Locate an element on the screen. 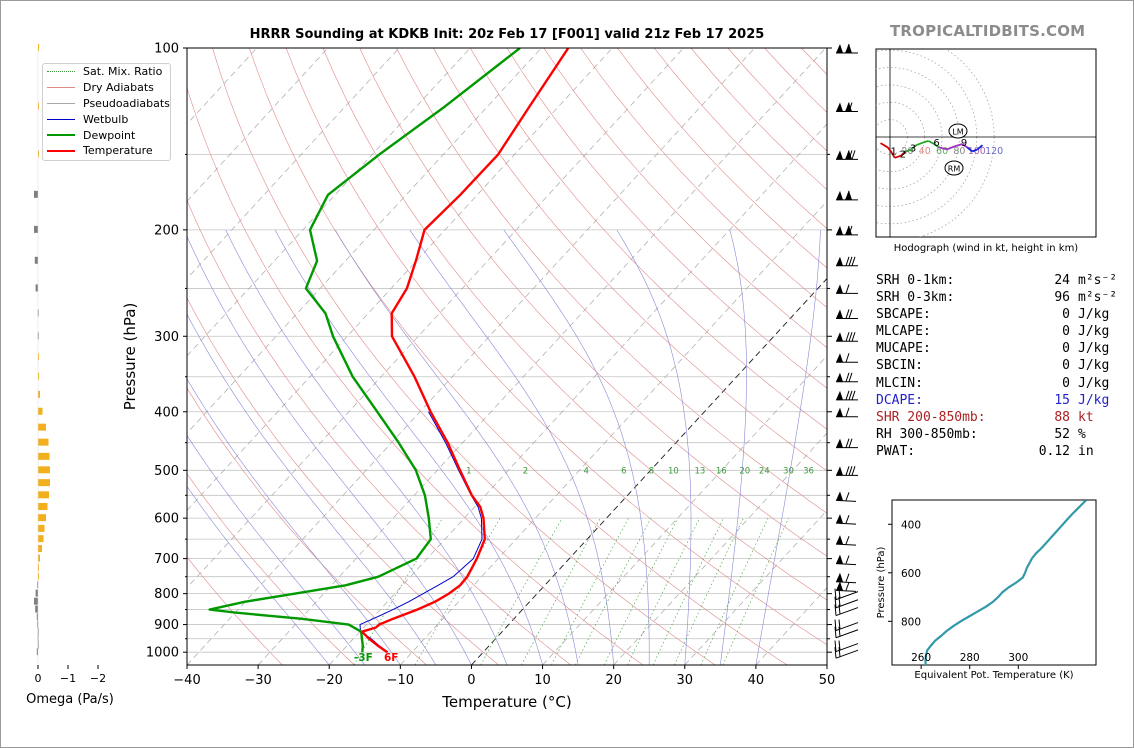 The height and width of the screenshot is (748, 1134). legend-label: Temperature is located at coordinates (118, 151).